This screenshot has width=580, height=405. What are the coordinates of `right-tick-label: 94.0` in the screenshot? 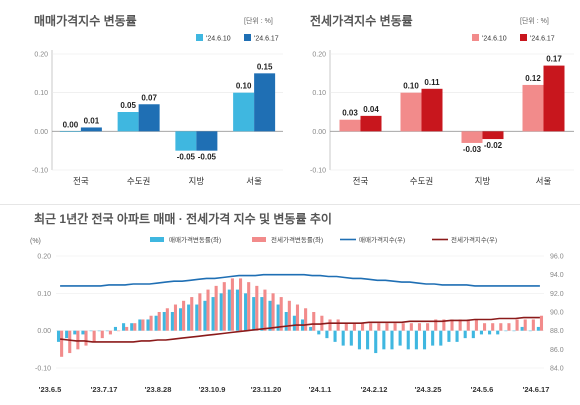 It's located at (557, 275).